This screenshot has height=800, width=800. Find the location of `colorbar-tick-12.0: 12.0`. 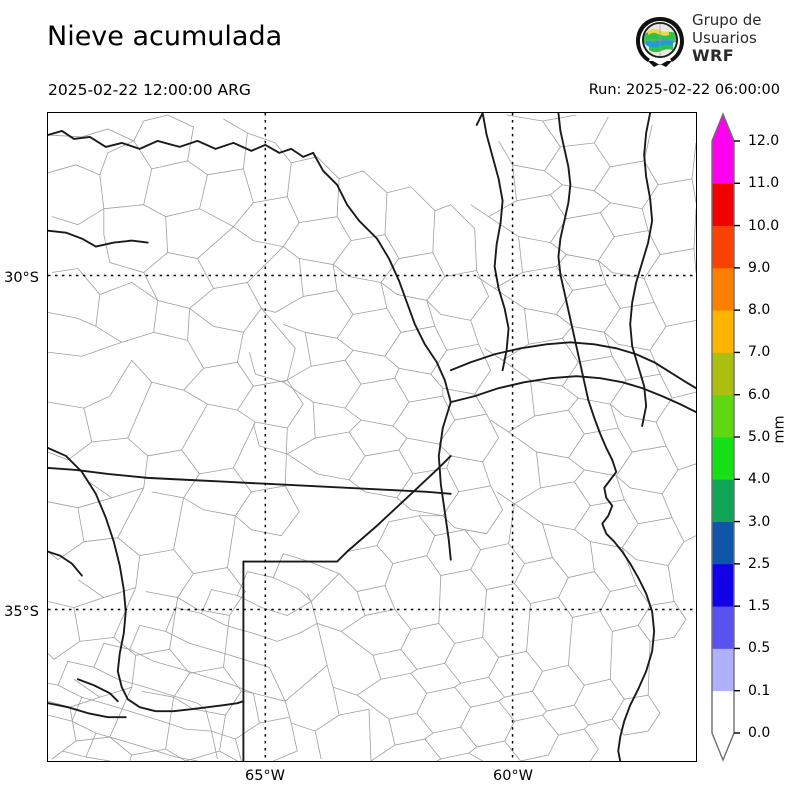

colorbar-tick-12.0: 12.0 is located at coordinates (764, 141).